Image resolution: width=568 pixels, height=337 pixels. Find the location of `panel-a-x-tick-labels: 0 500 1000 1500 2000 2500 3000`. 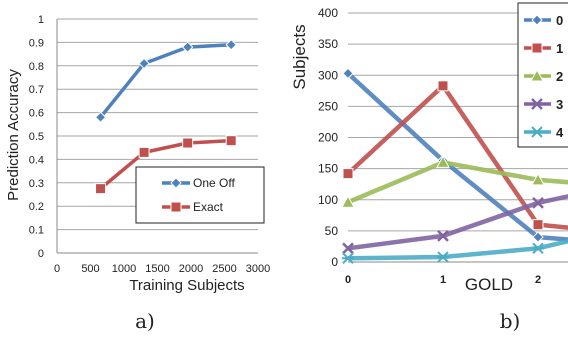

panel-a-x-tick-labels: 0 500 1000 1500 2000 2500 3000 is located at coordinates (162, 269).